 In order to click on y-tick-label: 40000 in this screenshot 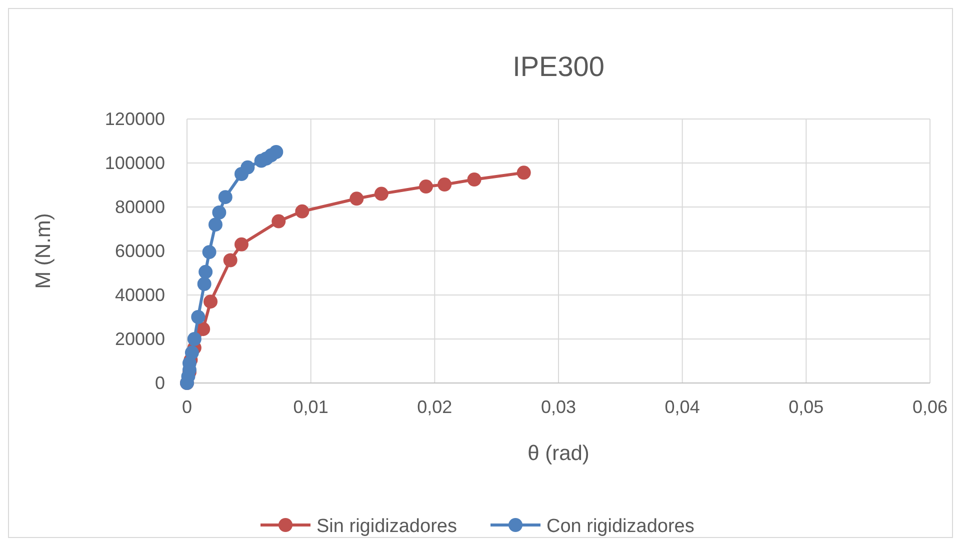, I will do `click(139, 295)`.